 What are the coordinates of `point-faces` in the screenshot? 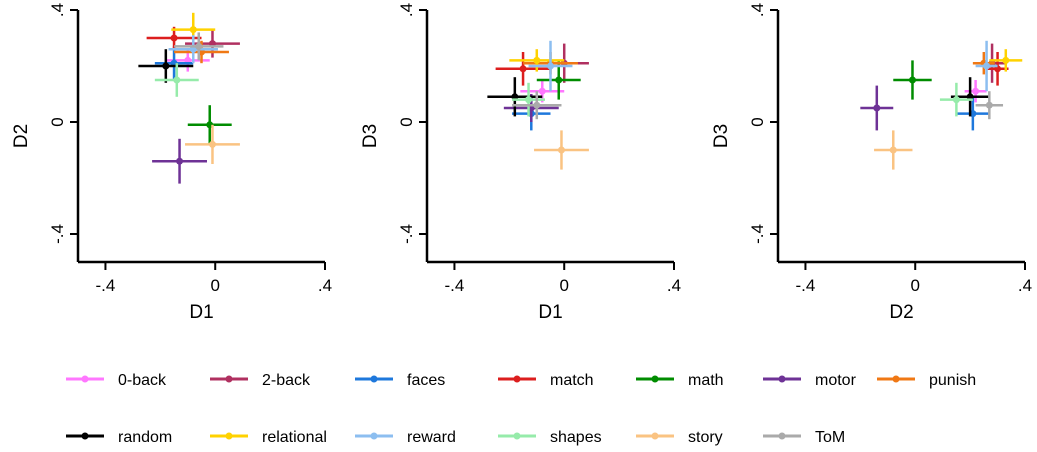 It's located at (973, 113).